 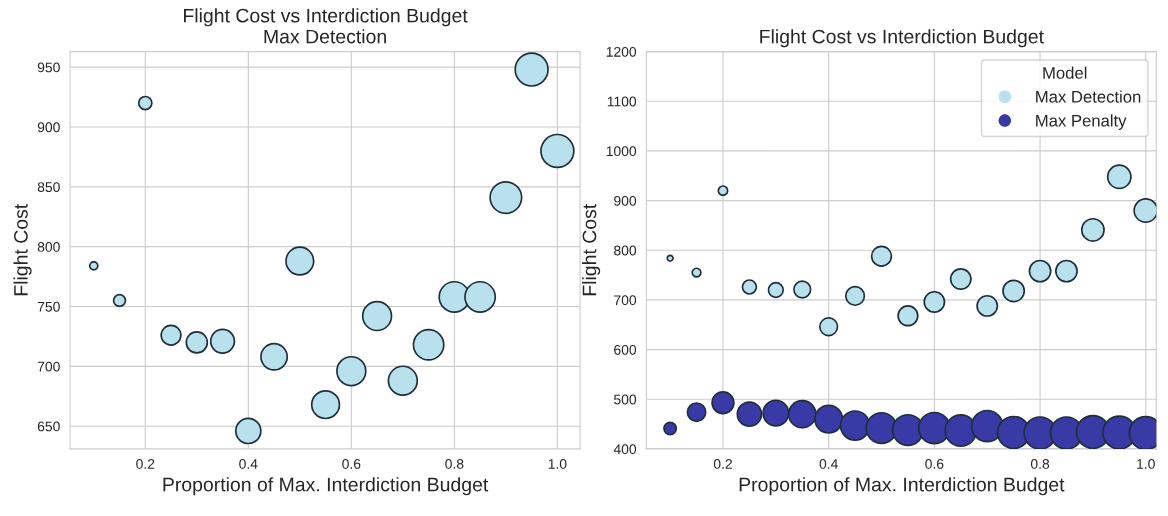 What do you see at coordinates (1065, 72) in the screenshot?
I see `legend-title: Model` at bounding box center [1065, 72].